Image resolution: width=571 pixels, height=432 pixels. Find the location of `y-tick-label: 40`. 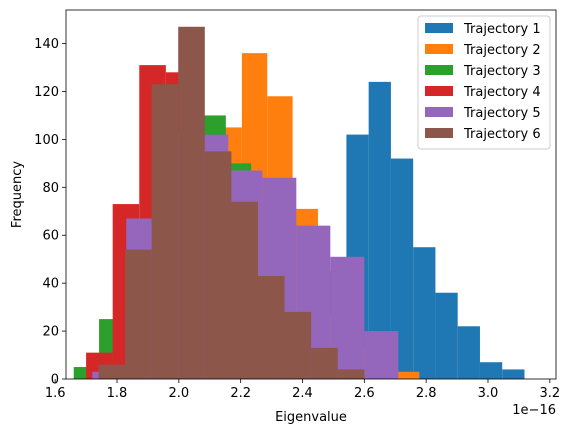

y-tick-label: 40 is located at coordinates (50, 284).